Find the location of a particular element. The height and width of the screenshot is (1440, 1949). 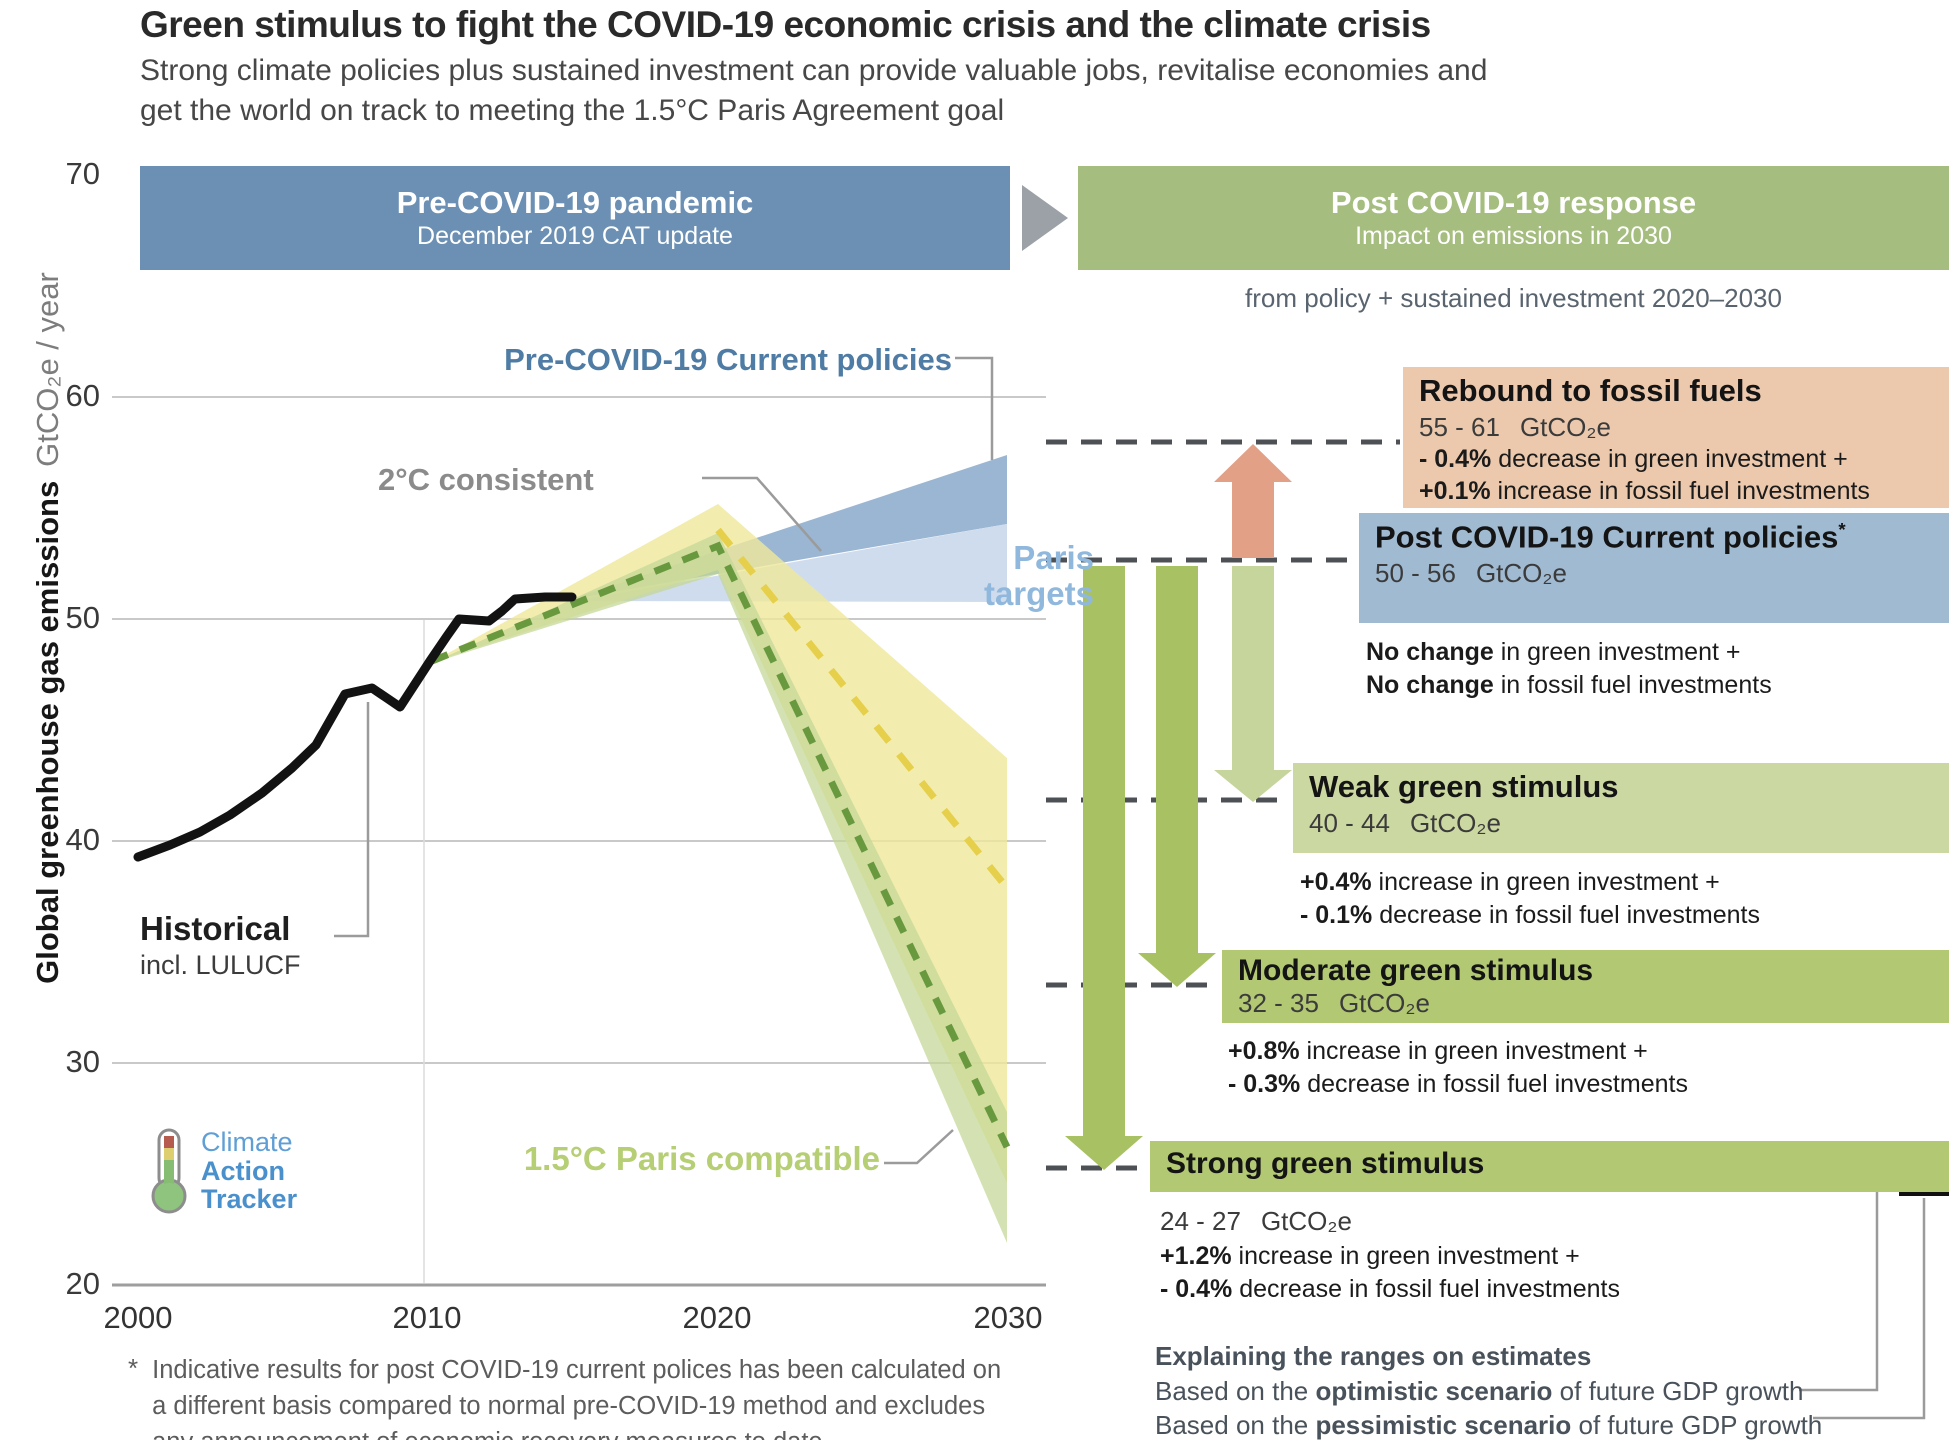

postcovid-line1-bold: No change is located at coordinates (1430, 652).